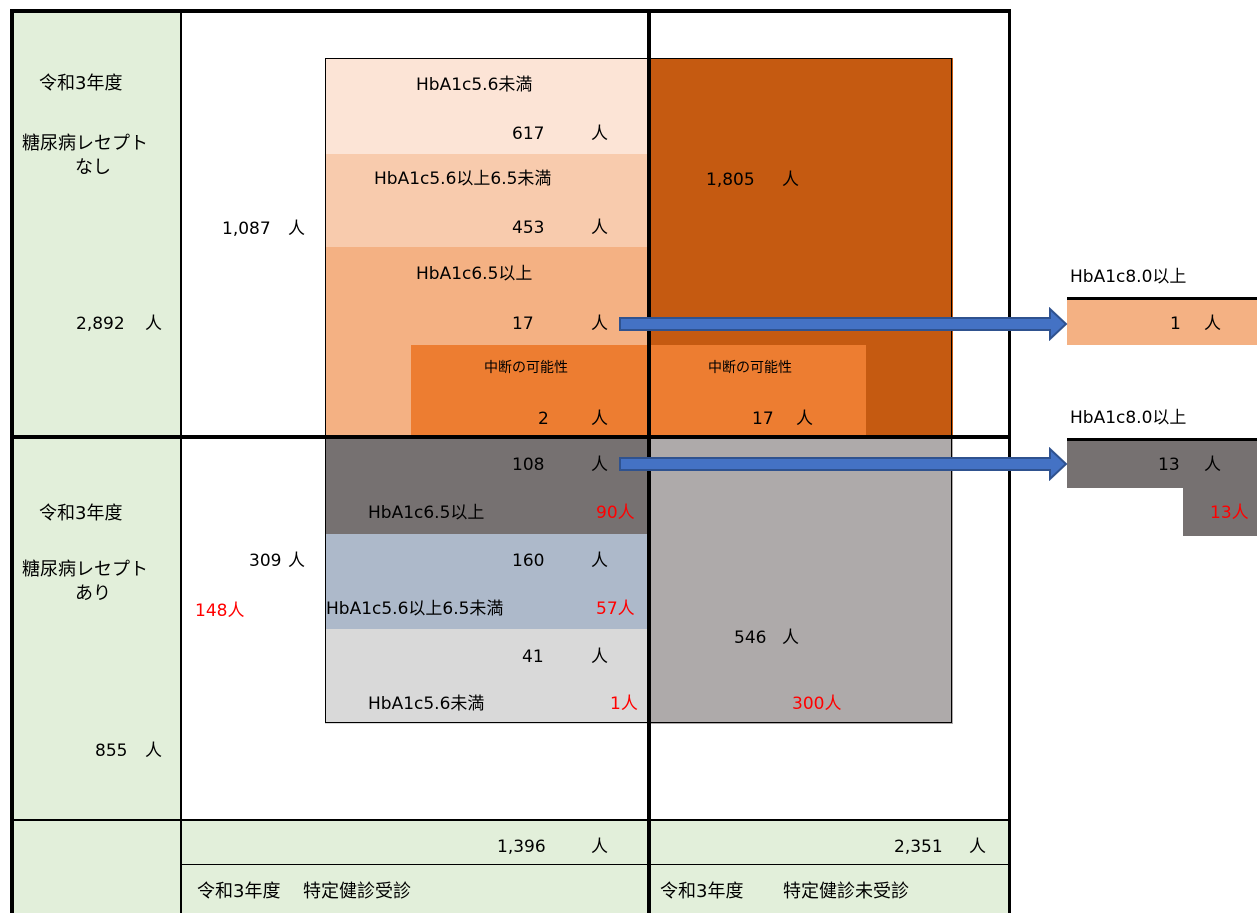 Image resolution: width=1257 pixels, height=913 pixels. What do you see at coordinates (85, 569) in the screenshot?
I see `bottom-category-line1: 糖尿病レセプト` at bounding box center [85, 569].